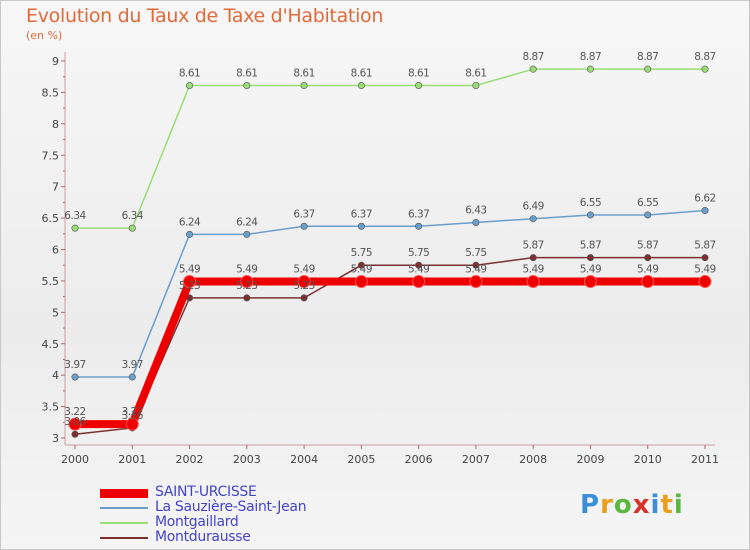  Describe the element at coordinates (532, 207) in the screenshot. I see `data-label: 6.49` at that location.